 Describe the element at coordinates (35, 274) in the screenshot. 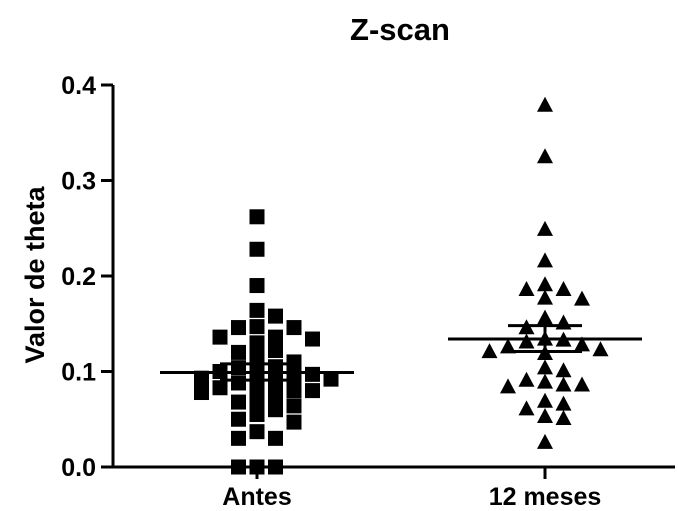

I see `y-axis-label: Valor de theta` at that location.